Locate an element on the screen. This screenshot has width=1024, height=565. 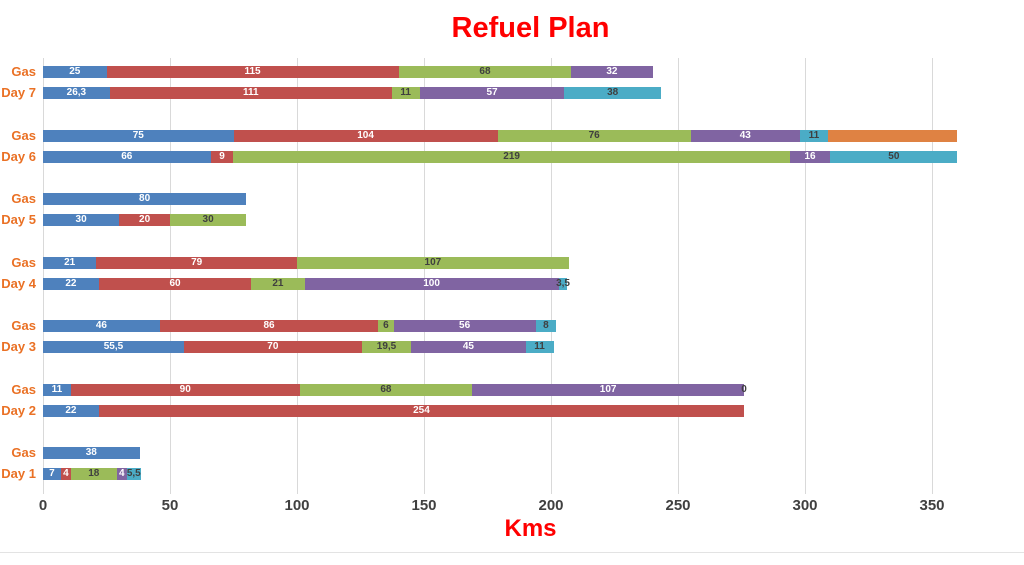
chart-bottom-border is located at coordinates (512, 552).